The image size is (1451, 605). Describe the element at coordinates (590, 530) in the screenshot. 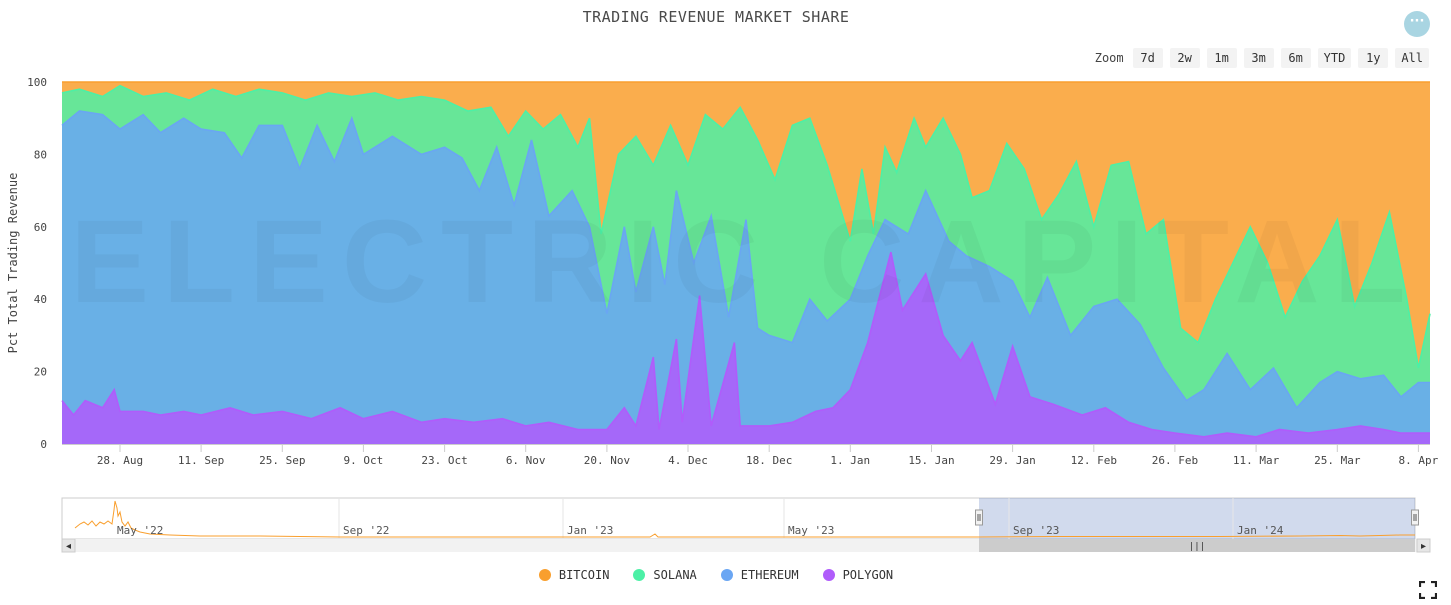

I see `navigator-label-jan23: Jan '23` at that location.